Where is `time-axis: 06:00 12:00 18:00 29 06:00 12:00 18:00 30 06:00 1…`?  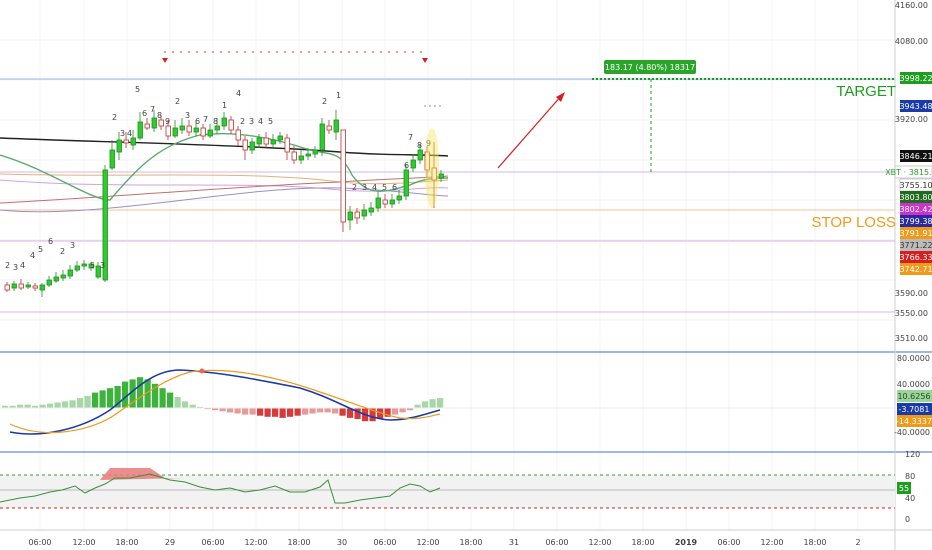
time-axis: 06:00 12:00 18:00 29 06:00 12:00 18:00 30 06:00 1… is located at coordinates (444, 542).